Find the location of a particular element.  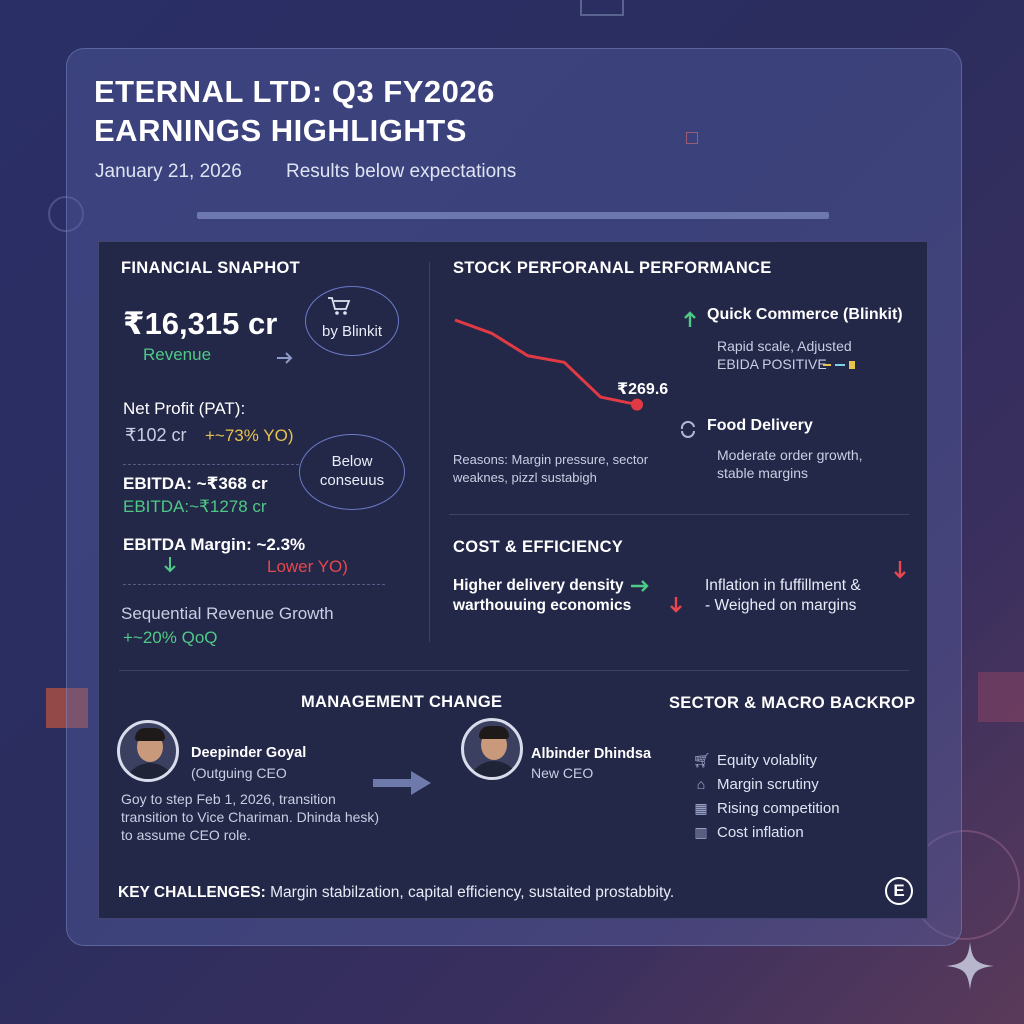

food-delivery-line-2: stable margins is located at coordinates (763, 473).